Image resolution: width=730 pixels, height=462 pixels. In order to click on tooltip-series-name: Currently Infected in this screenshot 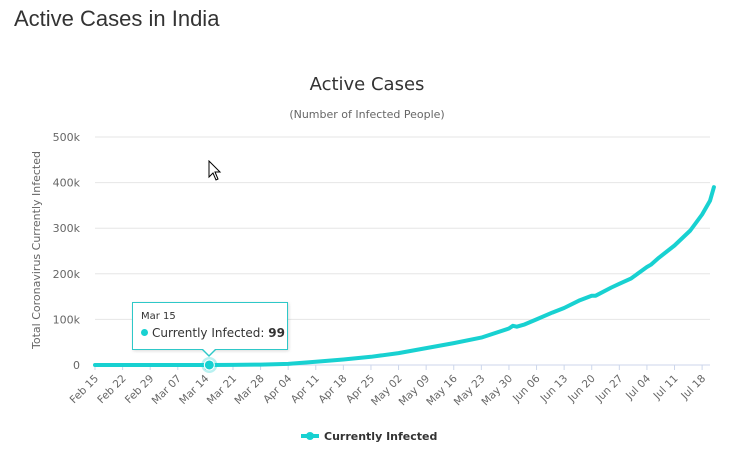, I will do `click(206, 333)`.